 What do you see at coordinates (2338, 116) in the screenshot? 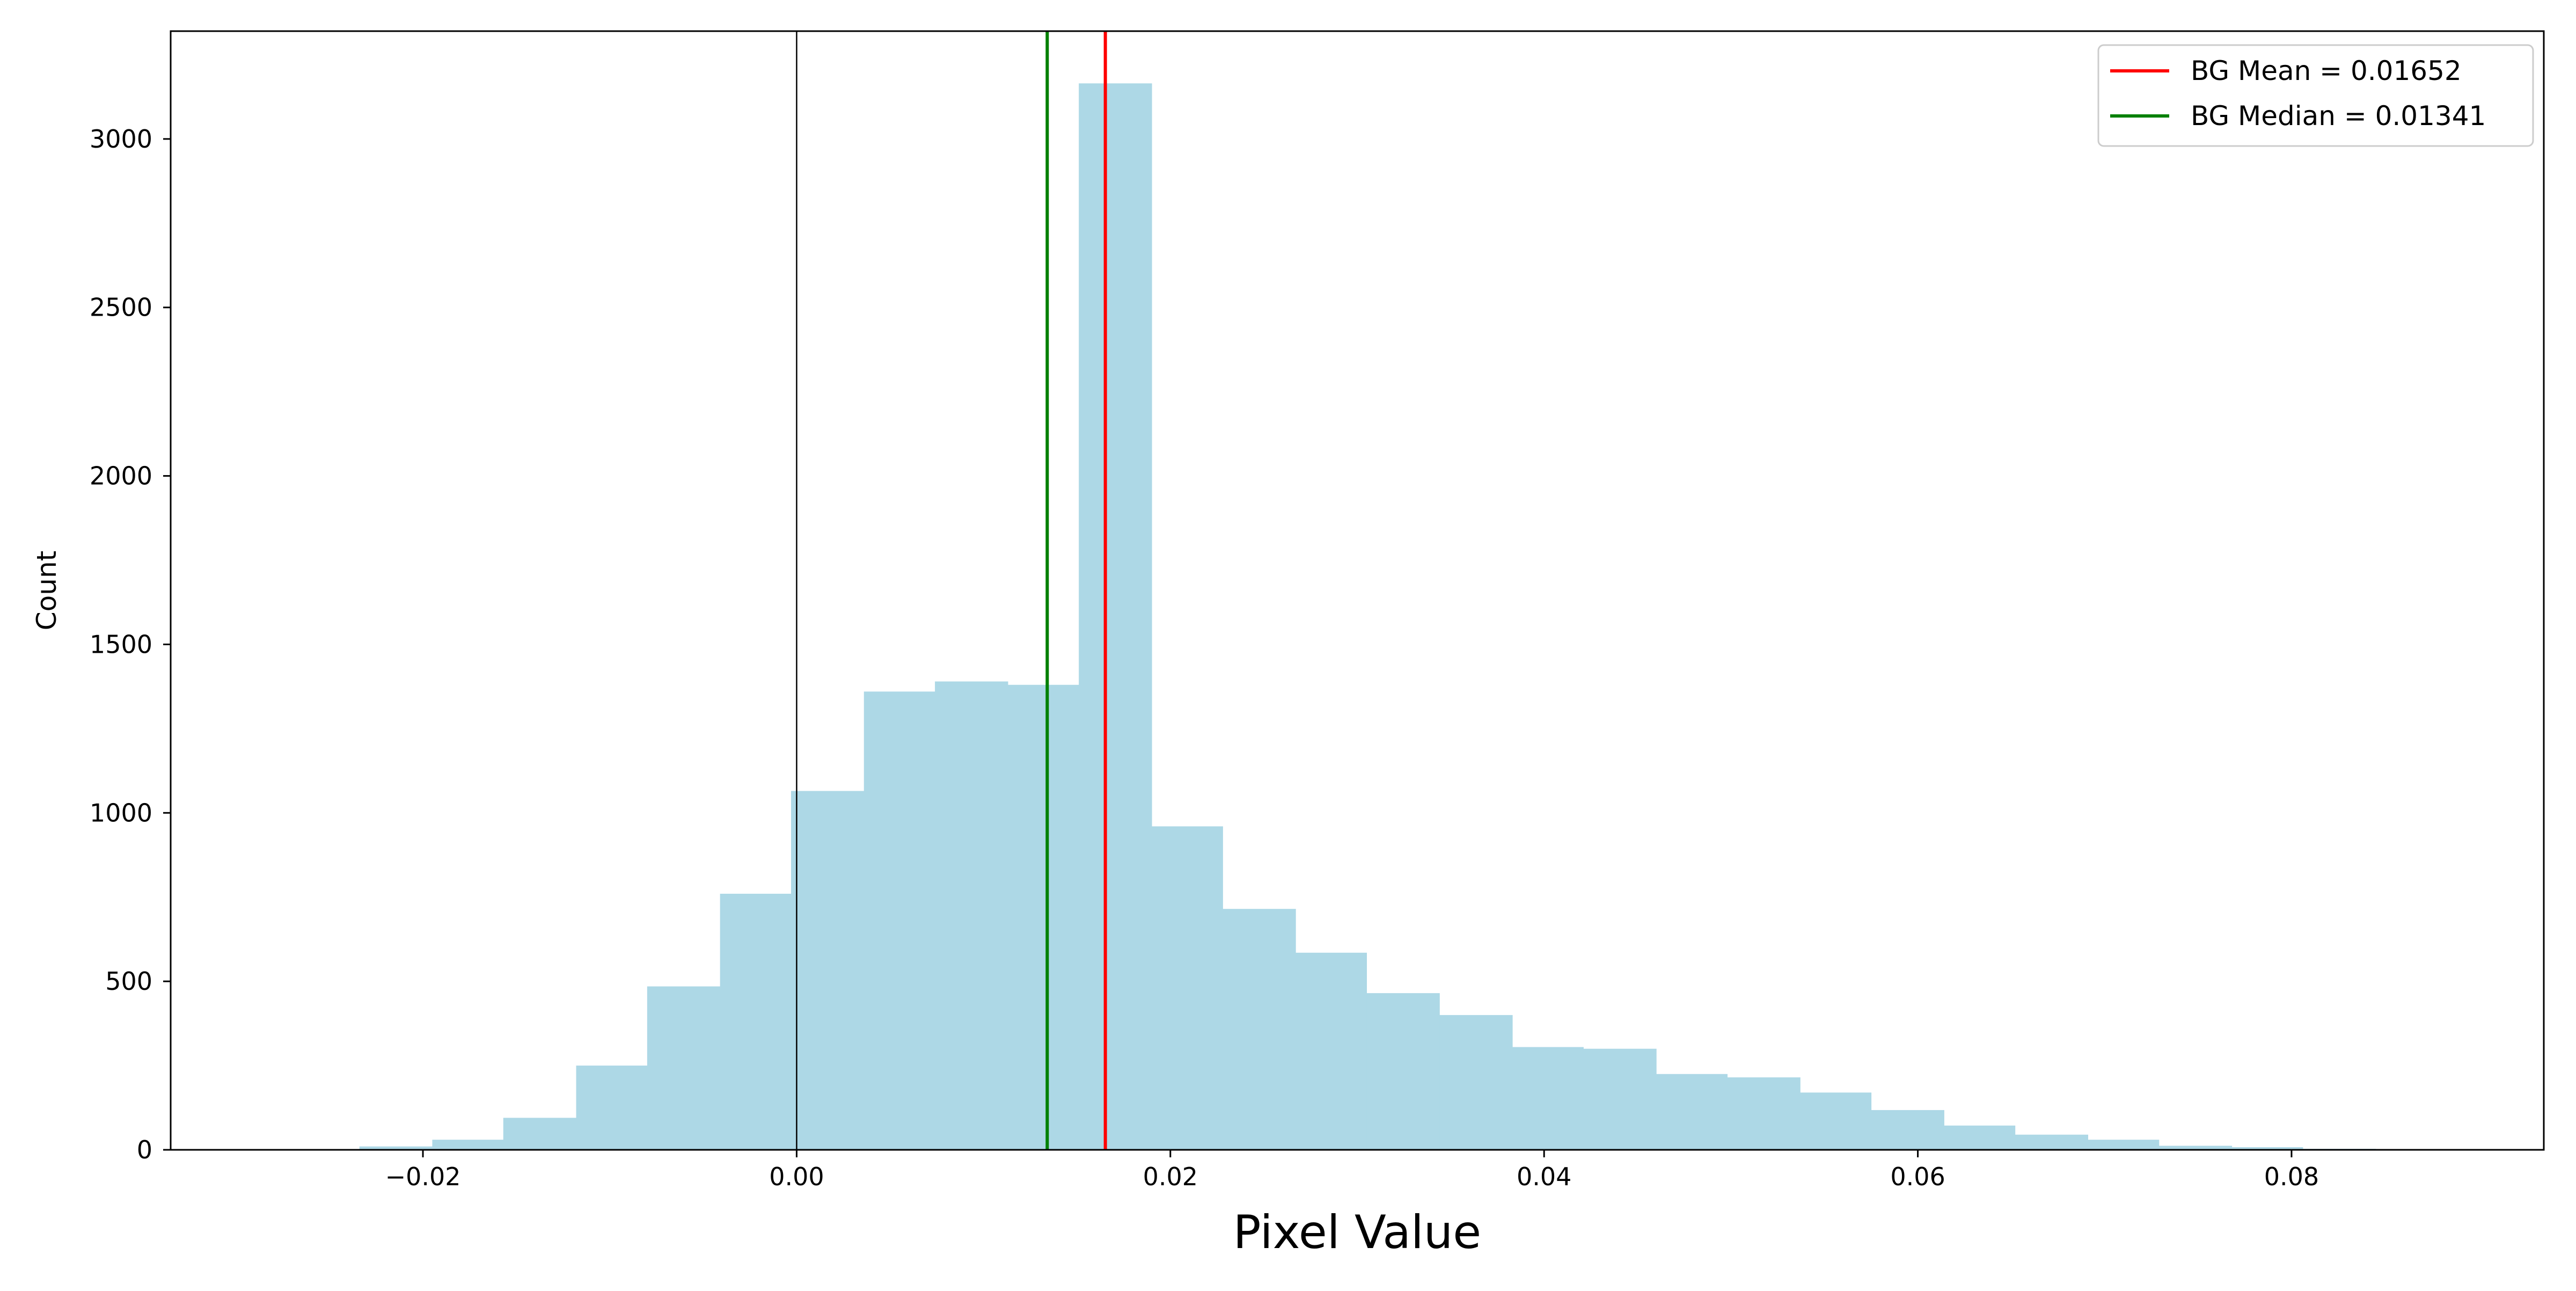
I see `legend-label: BG Median = 0.01341` at bounding box center [2338, 116].